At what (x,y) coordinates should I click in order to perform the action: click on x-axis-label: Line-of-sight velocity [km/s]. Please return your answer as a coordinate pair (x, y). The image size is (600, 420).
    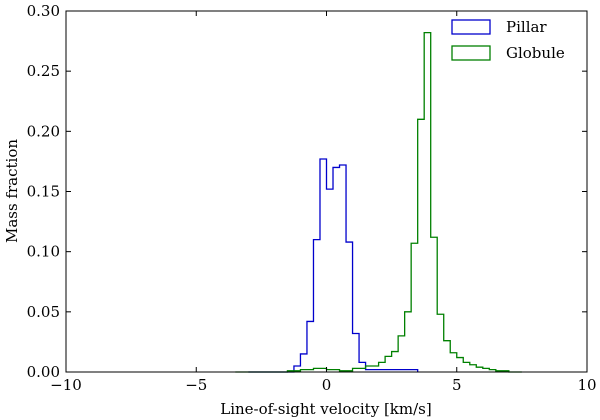
    Looking at the image, I should click on (325, 409).